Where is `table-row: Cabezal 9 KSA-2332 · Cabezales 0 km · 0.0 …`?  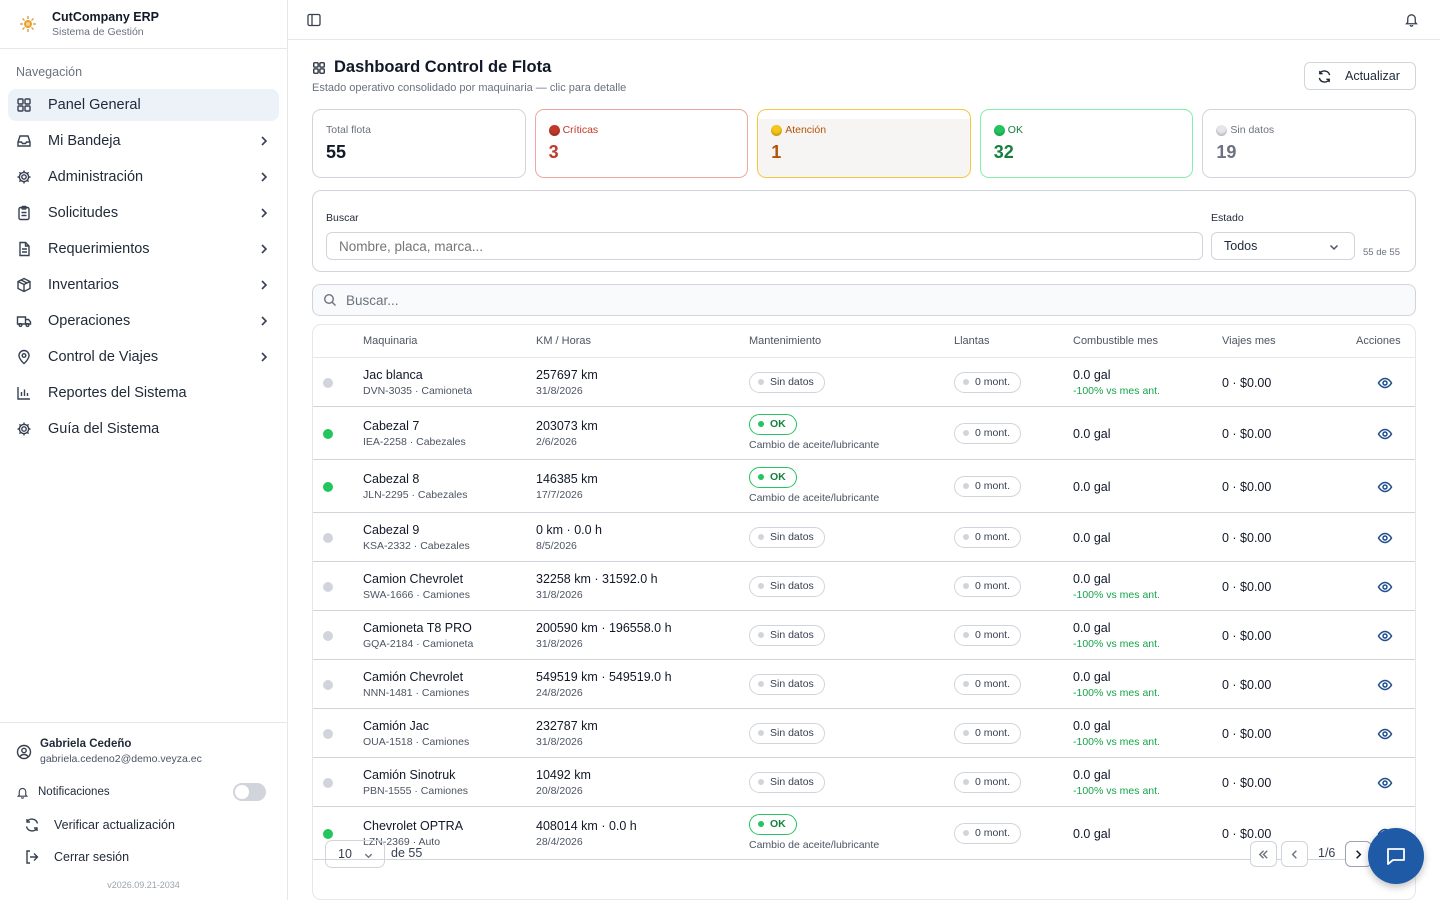
table-row: Cabezal 9 KSA-2332 · Cabezales 0 km · 0.0 … is located at coordinates (864, 537).